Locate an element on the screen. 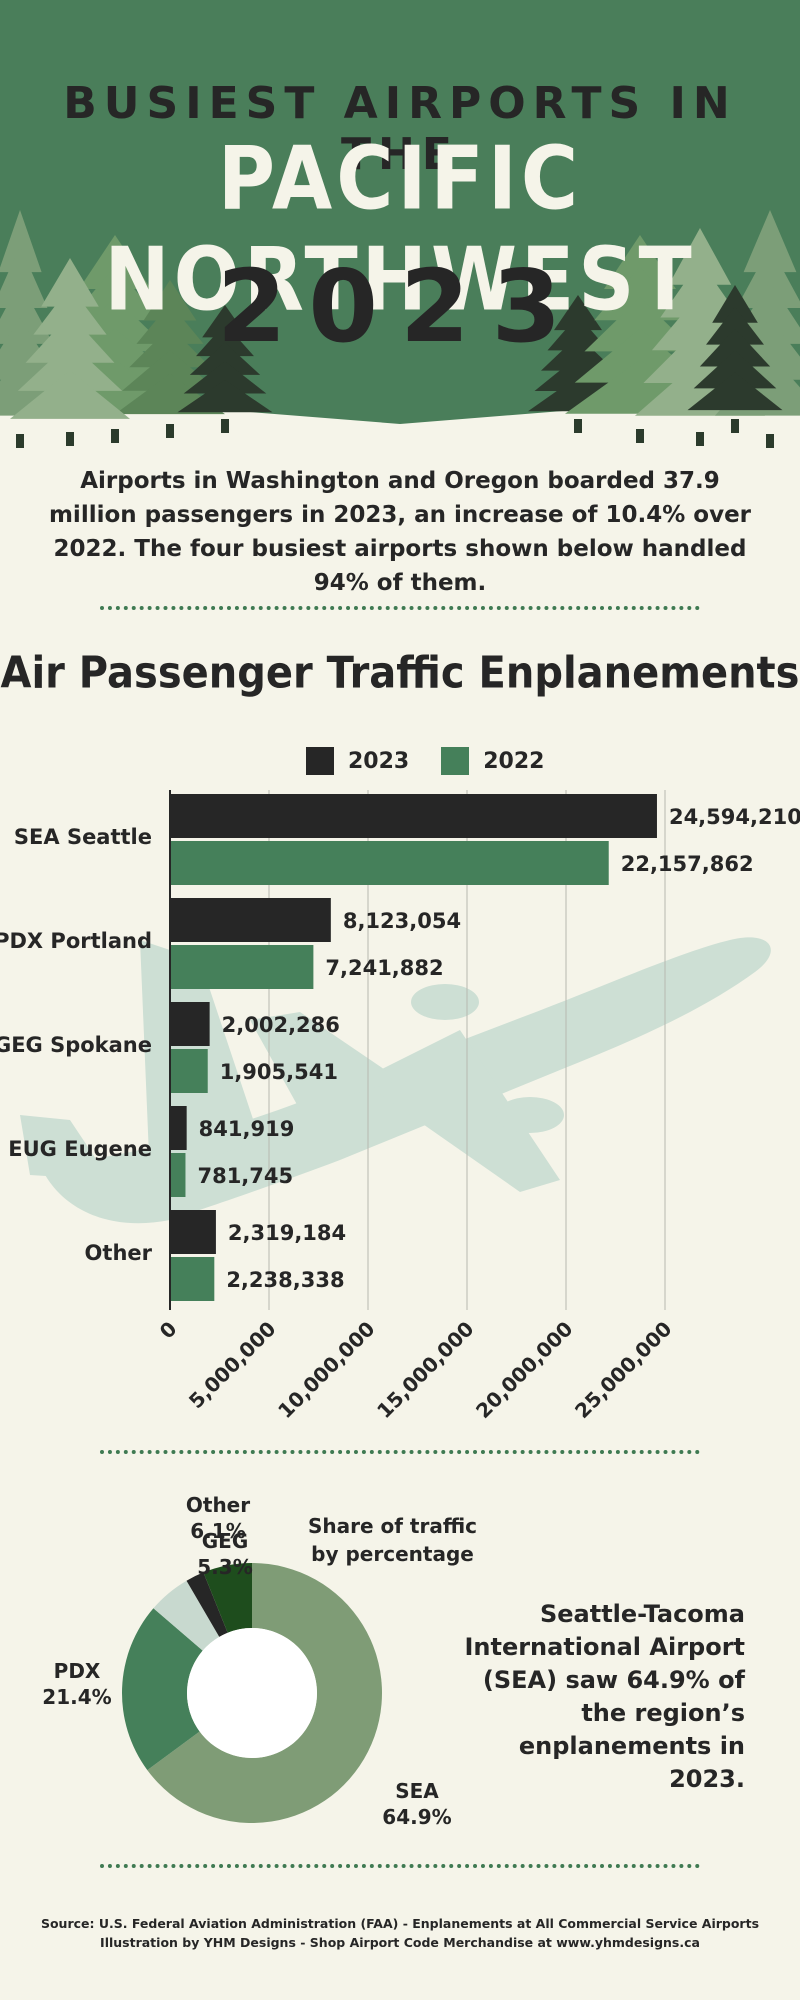 The width and height of the screenshot is (800, 2000). data-label-2022: 7,241,882 is located at coordinates (384, 968).